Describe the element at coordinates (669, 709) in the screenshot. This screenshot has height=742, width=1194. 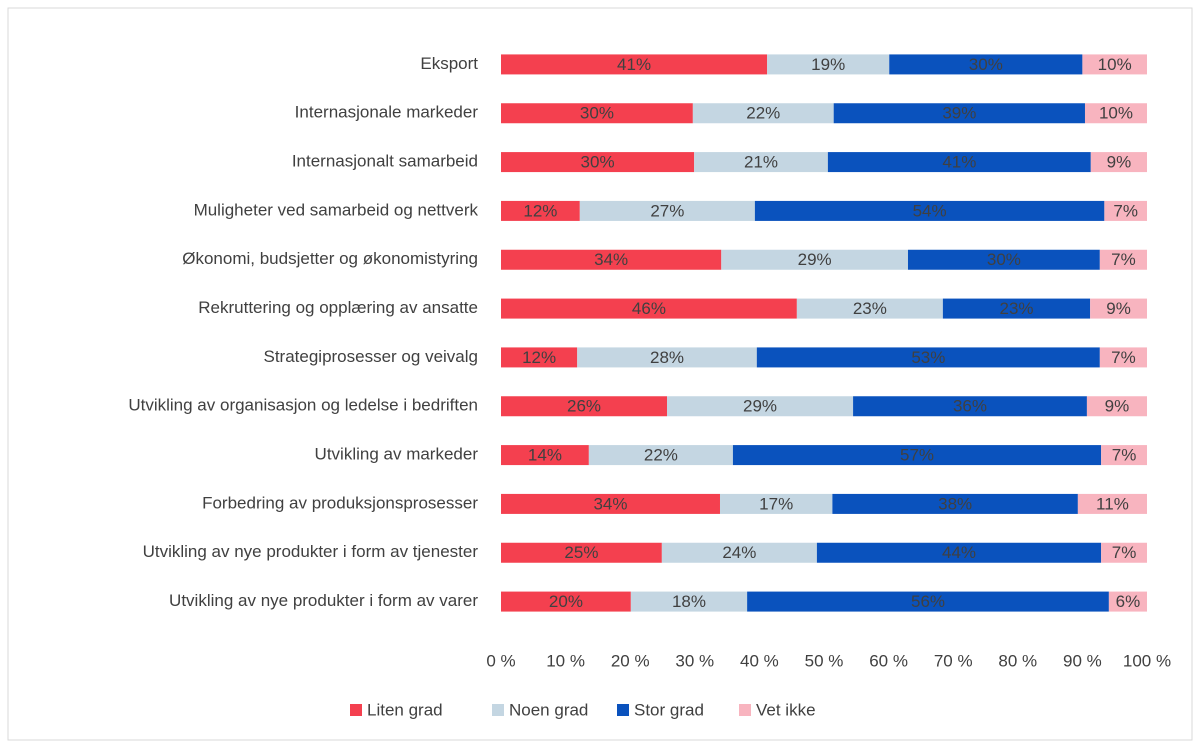
I see `legend-label: Stor grad` at that location.